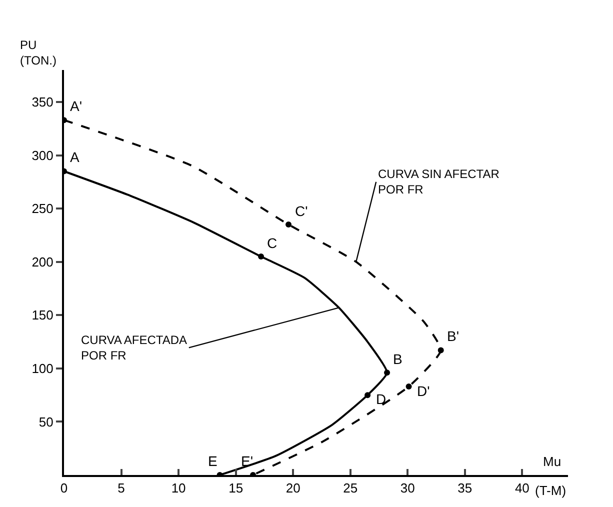 The height and width of the screenshot is (507, 613). Describe the element at coordinates (439, 182) in the screenshot. I see `annotation: CURVA SIN AFECTAR POR FR` at that location.